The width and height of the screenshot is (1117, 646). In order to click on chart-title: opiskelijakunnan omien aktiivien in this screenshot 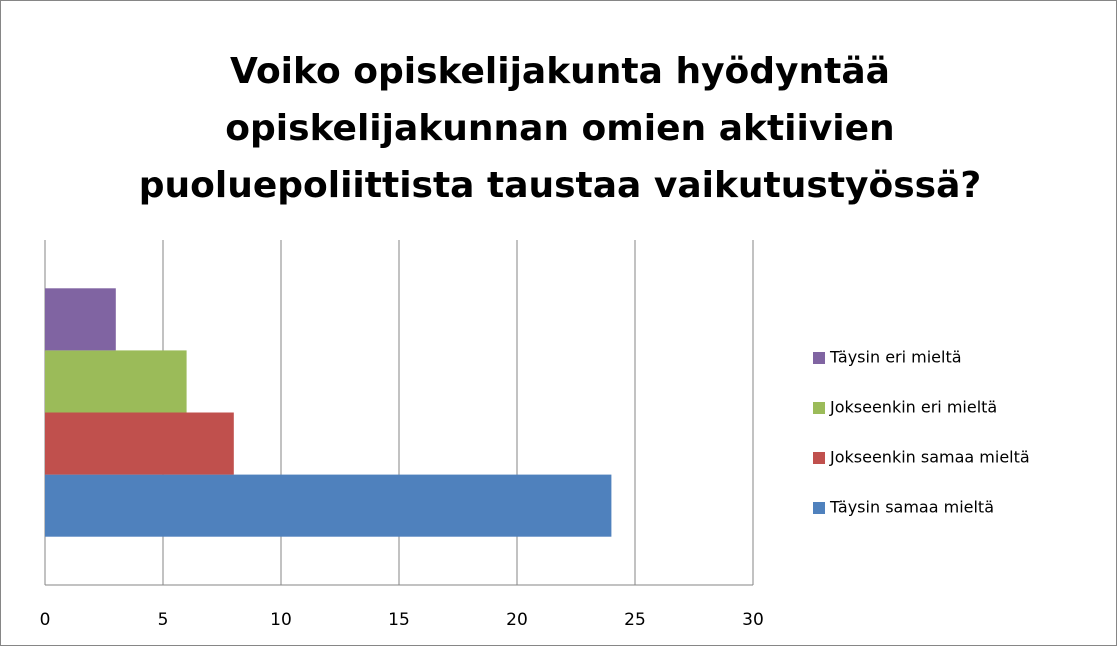, I will do `click(559, 128)`.